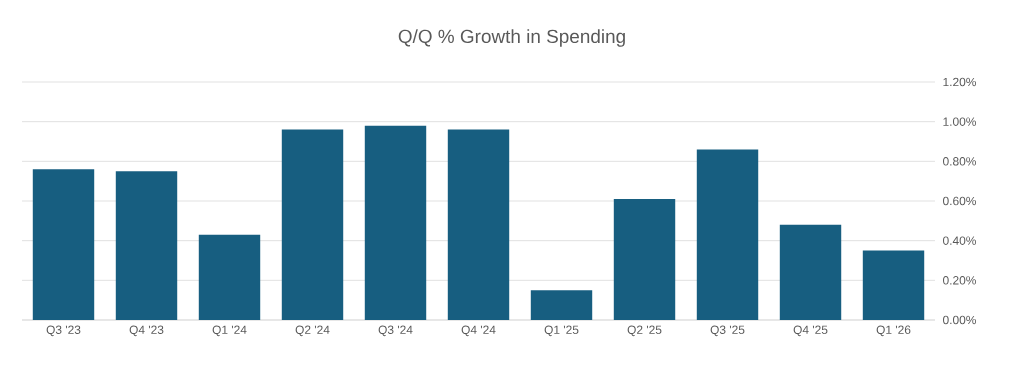 The height and width of the screenshot is (372, 1024). What do you see at coordinates (959, 161) in the screenshot?
I see `y-tick-label: 0.80%` at bounding box center [959, 161].